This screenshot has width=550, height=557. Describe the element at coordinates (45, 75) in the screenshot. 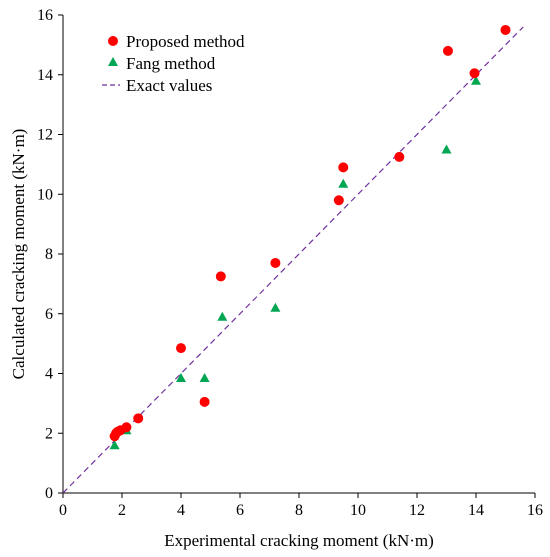

I see `y-tick-label: 14` at that location.